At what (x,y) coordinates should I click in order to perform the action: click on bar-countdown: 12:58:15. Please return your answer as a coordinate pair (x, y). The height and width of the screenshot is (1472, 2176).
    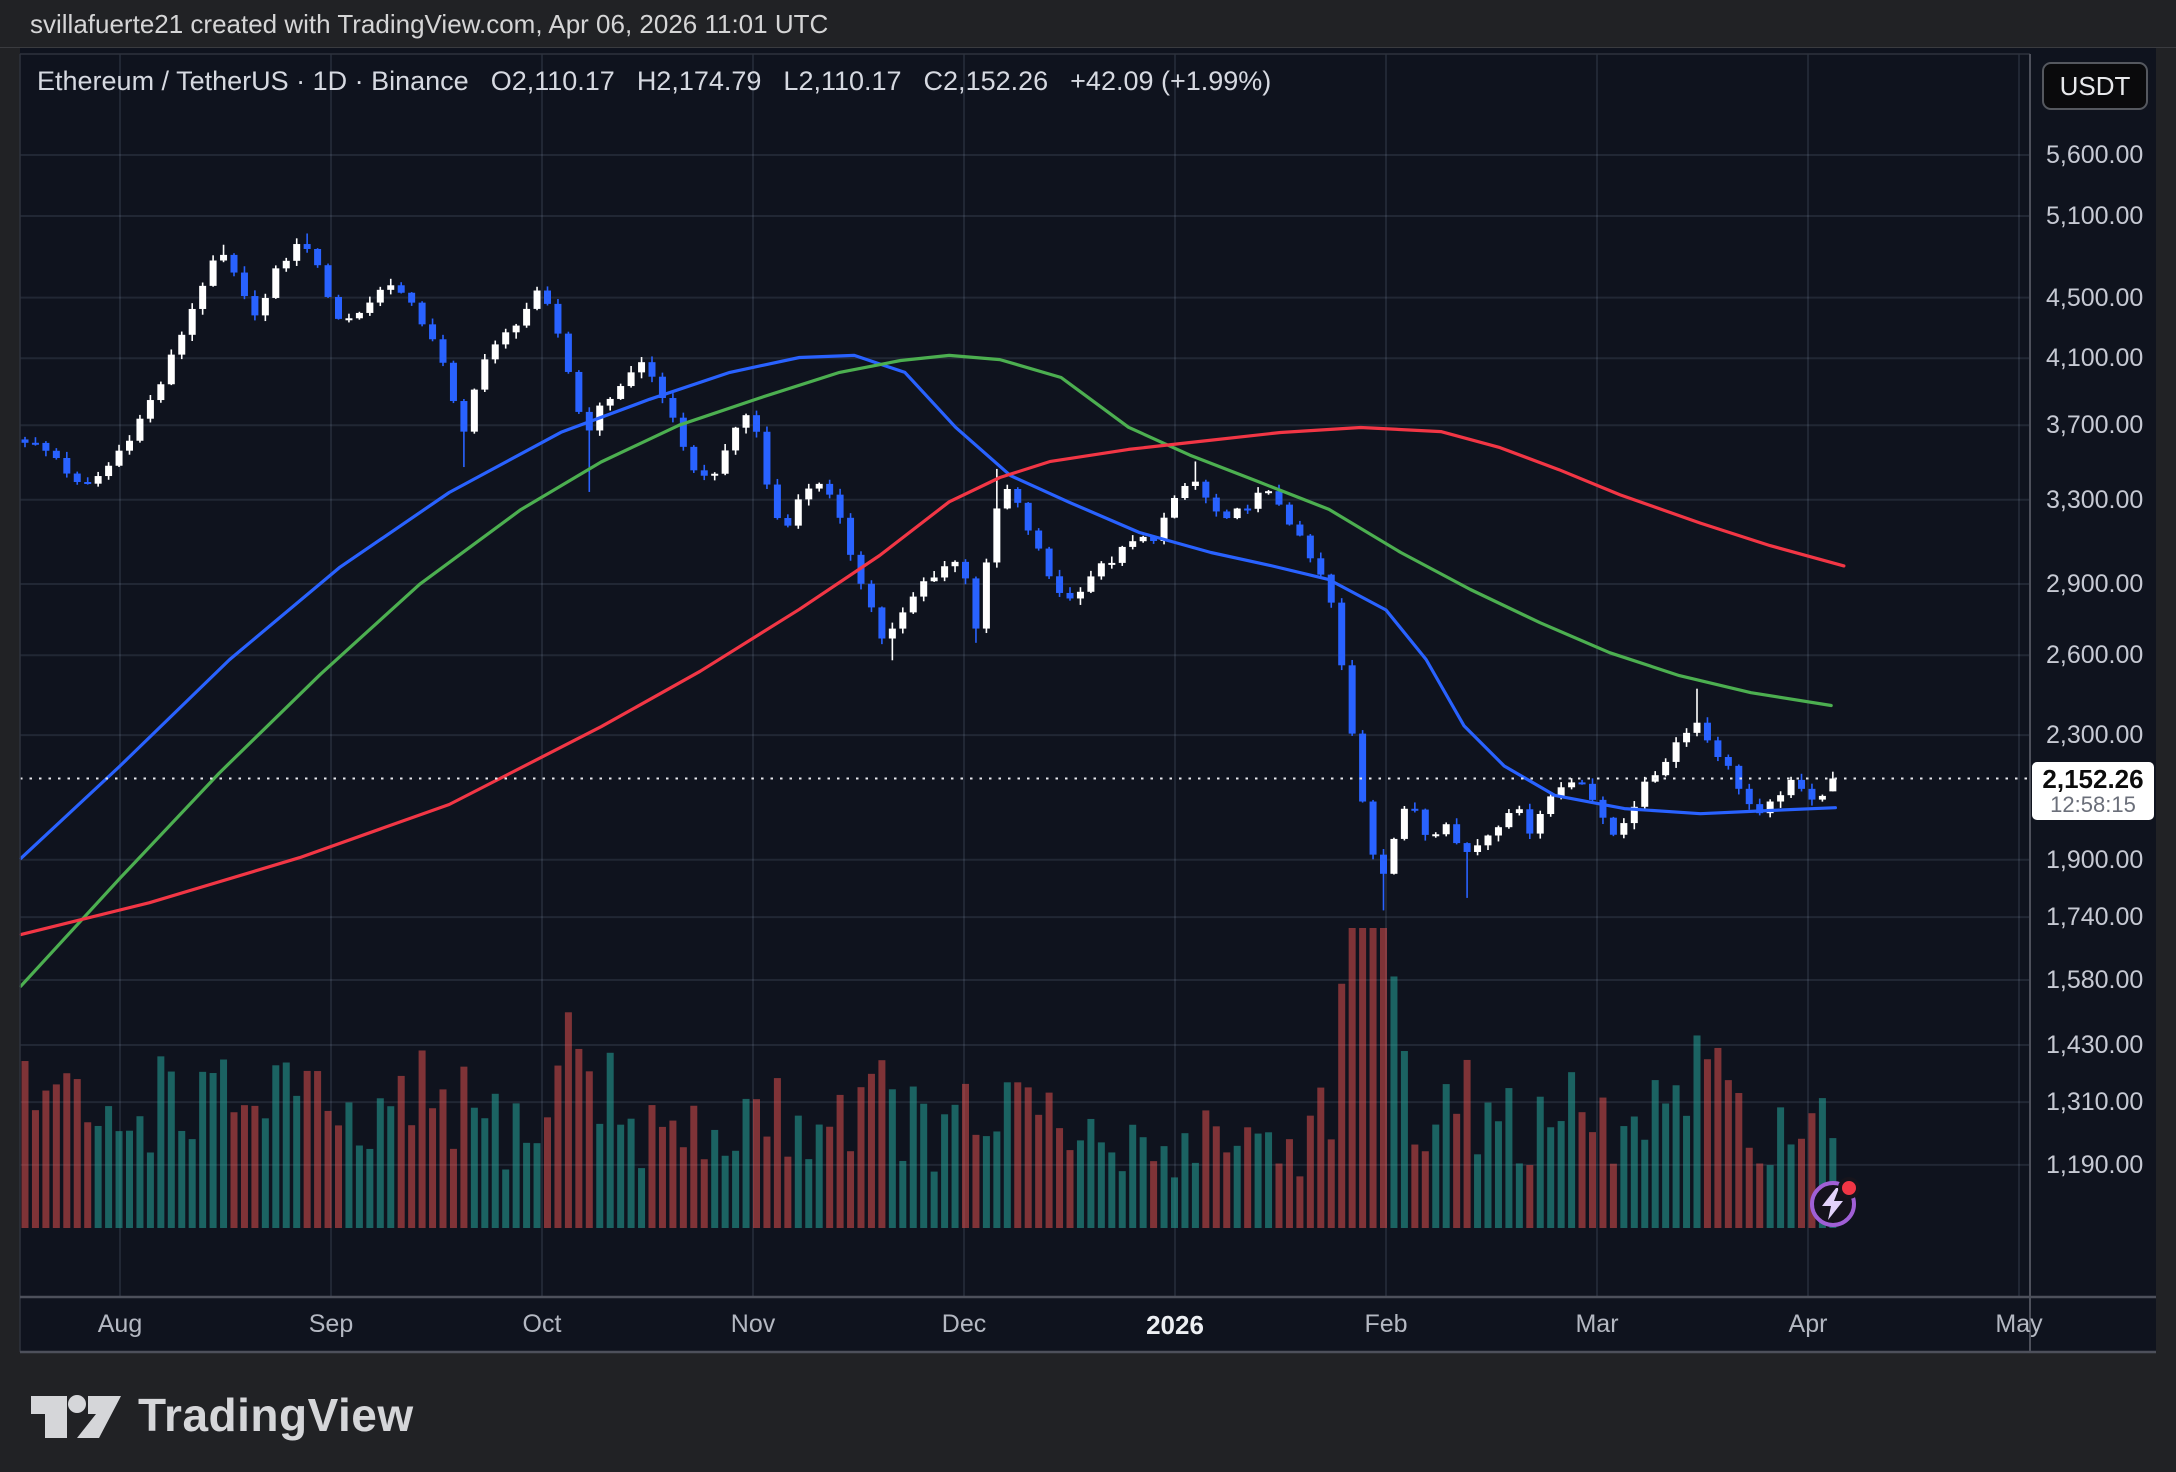
    Looking at the image, I should click on (2093, 805).